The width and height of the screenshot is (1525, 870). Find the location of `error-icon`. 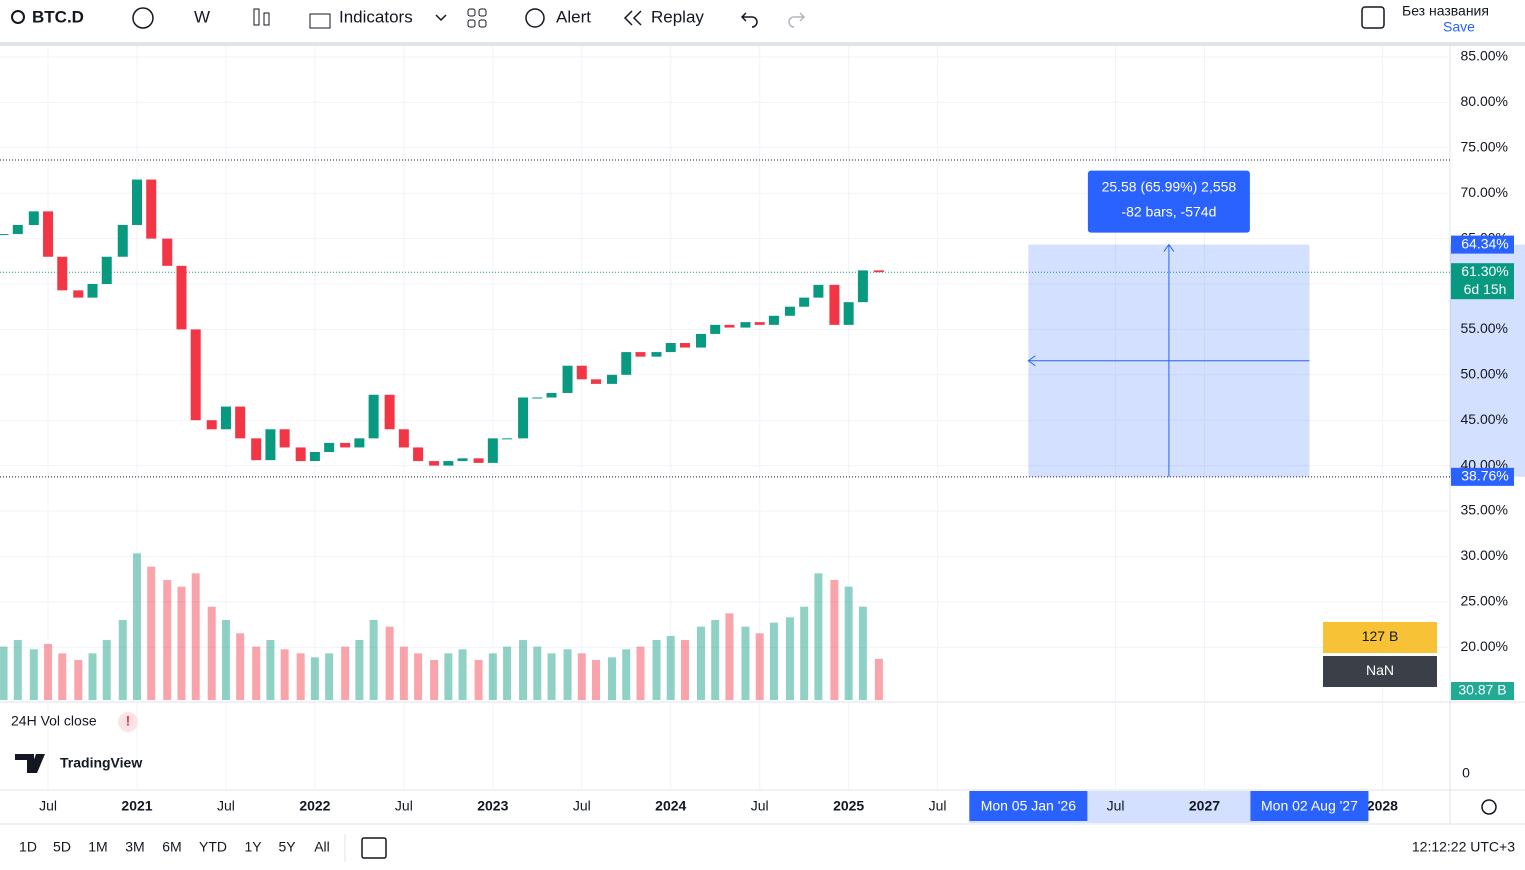

error-icon is located at coordinates (128, 722).